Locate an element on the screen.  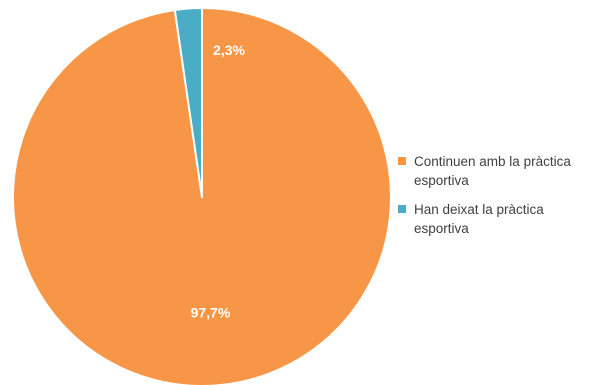
legend-item-han-deixat: Han deixat la pràctica esportiva is located at coordinates (496, 219).